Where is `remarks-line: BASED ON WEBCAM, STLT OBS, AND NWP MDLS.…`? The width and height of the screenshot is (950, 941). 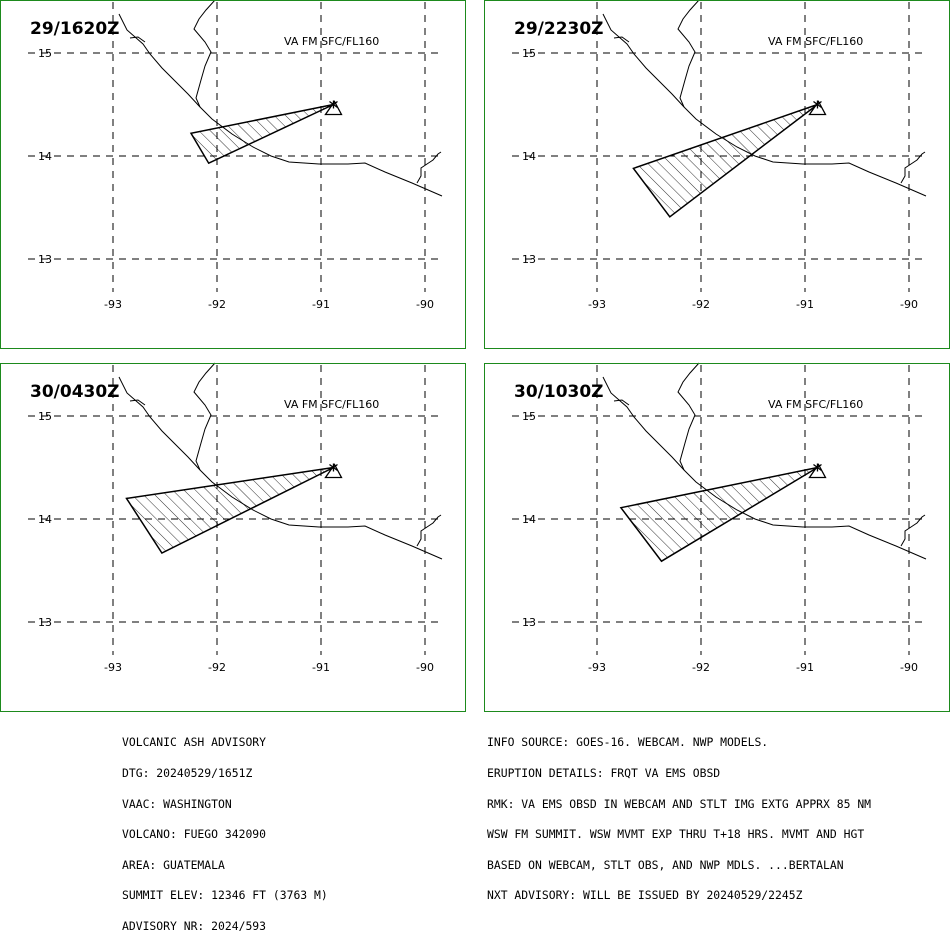
remarks-line: BASED ON WEBCAM, STLT OBS, AND NWP MDLS.… is located at coordinates (665, 864).